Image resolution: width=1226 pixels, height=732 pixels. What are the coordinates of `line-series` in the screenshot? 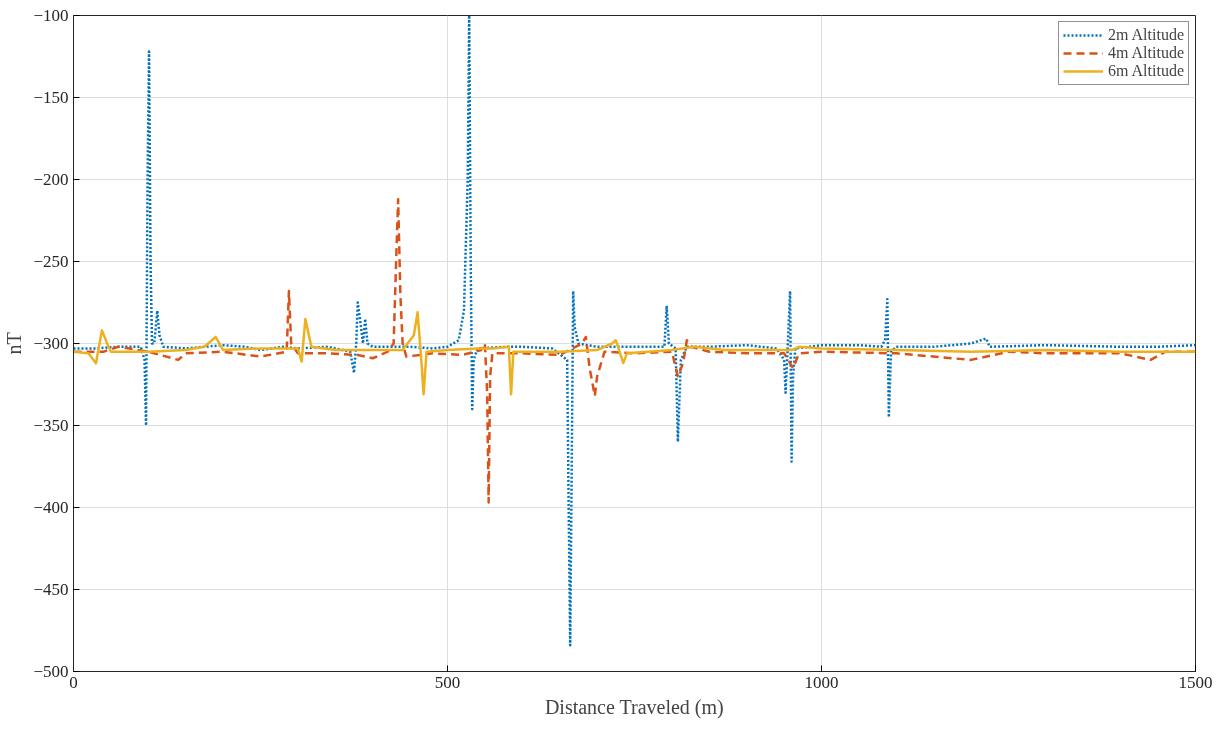 It's located at (634, 353).